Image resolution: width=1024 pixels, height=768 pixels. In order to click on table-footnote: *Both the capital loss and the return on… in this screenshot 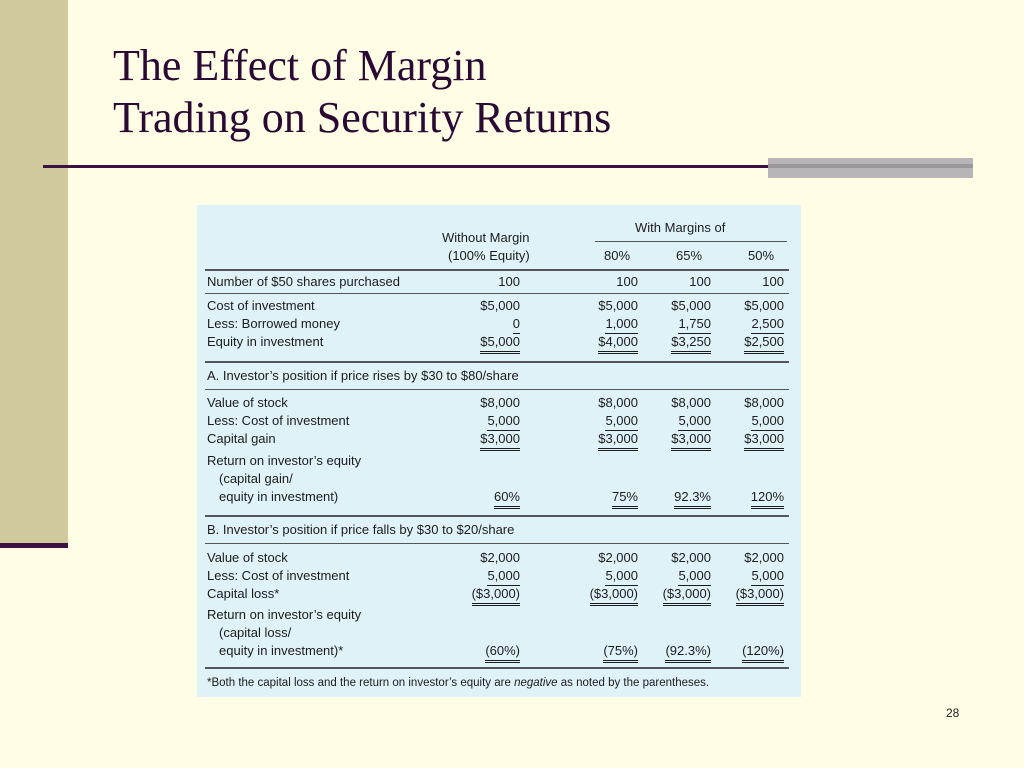, I will do `click(458, 683)`.